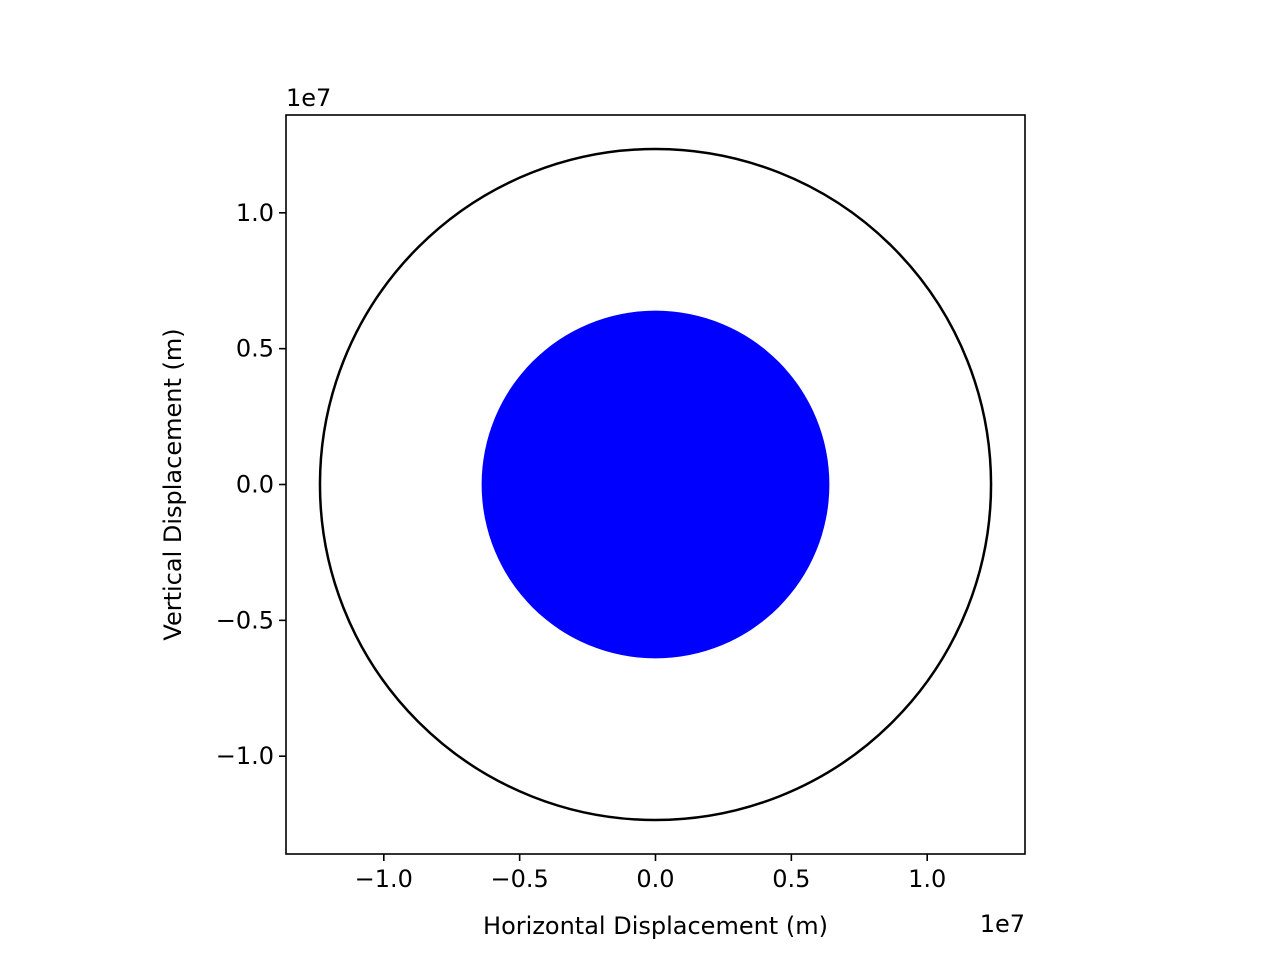 This screenshot has height=960, width=1280. What do you see at coordinates (308, 98) in the screenshot?
I see `y-offset-label: 1e7` at bounding box center [308, 98].